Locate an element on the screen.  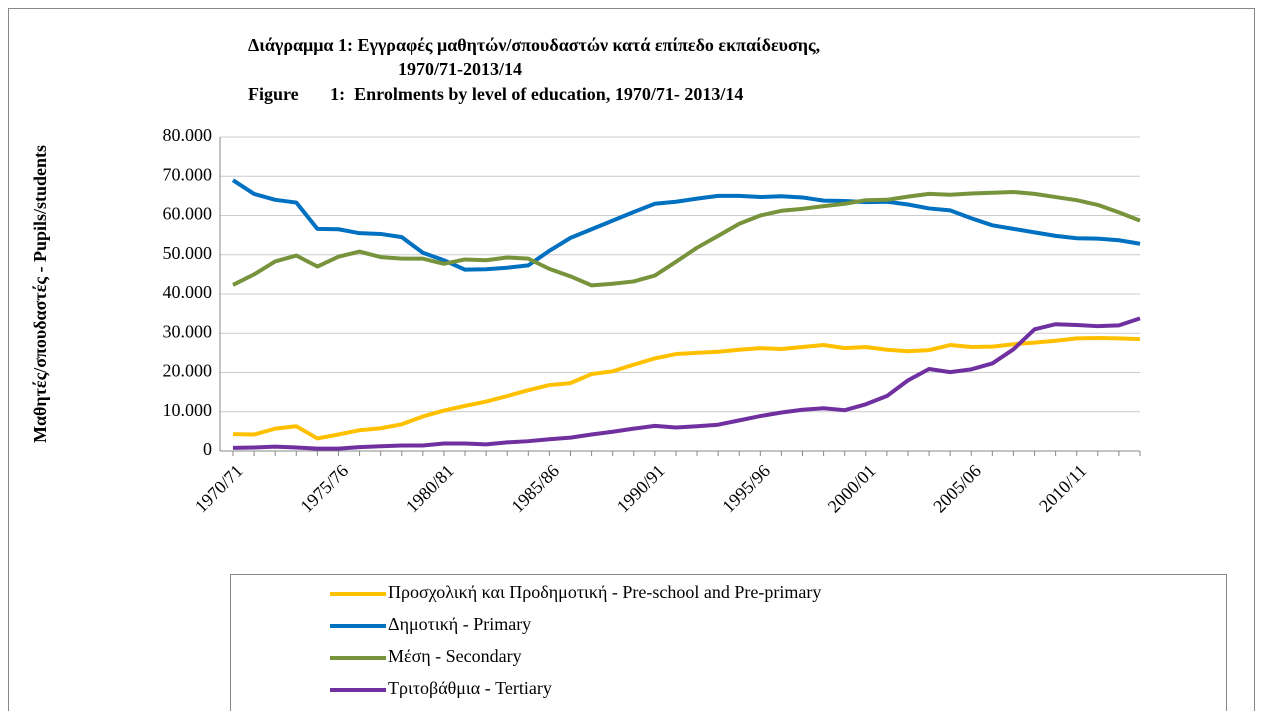
x-tick-label: 1990/91 is located at coordinates (641, 489).